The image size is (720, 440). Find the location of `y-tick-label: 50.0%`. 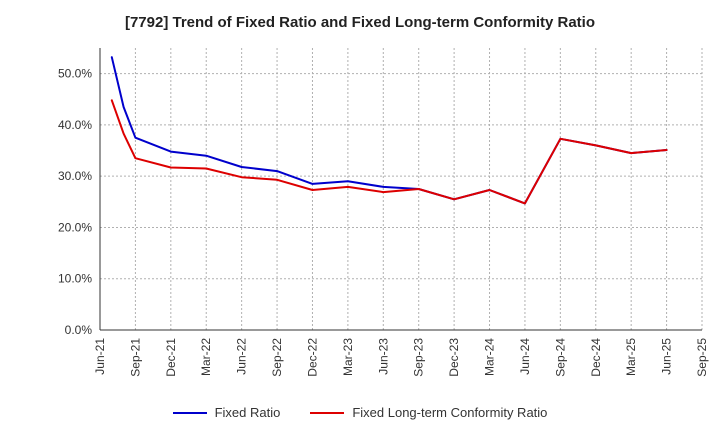

y-tick-label: 50.0% is located at coordinates (75, 74).